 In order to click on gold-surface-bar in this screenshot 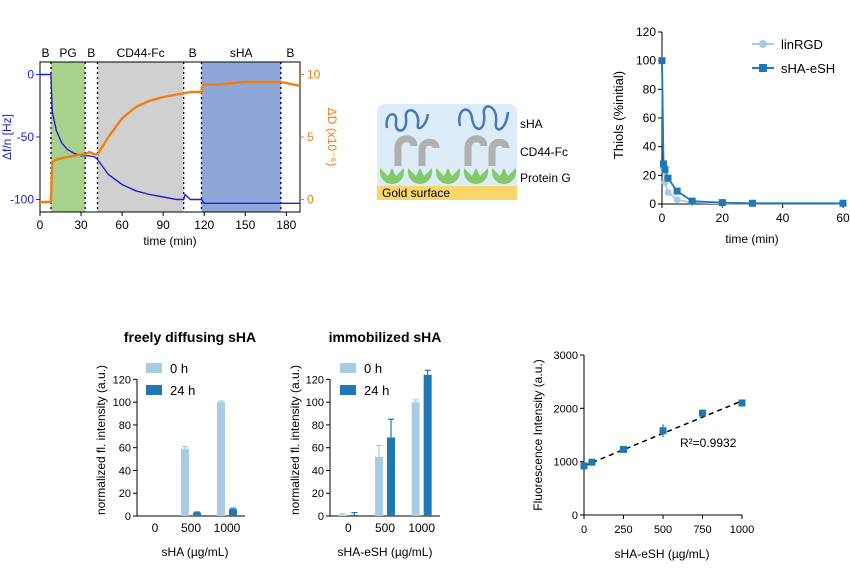, I will do `click(447, 193)`.